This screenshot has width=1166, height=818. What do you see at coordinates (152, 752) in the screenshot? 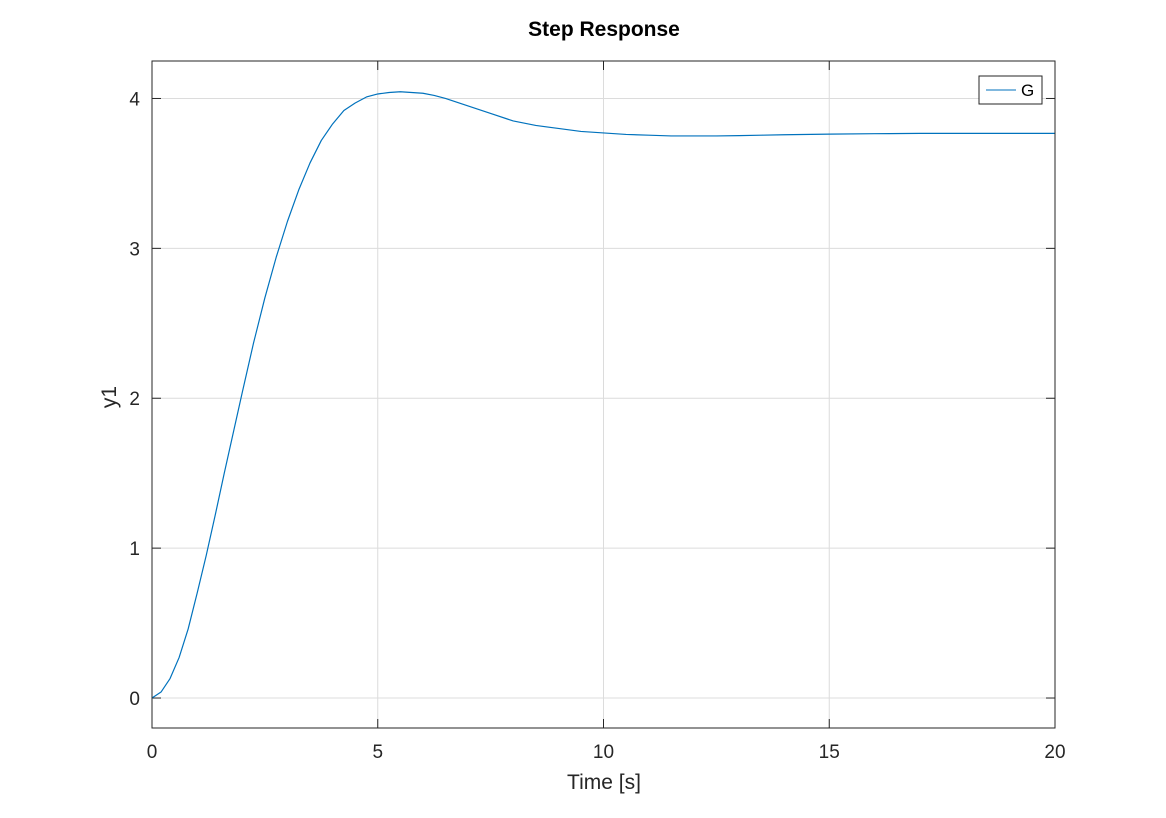
I see `x-tick-label-0: 0` at bounding box center [152, 752].